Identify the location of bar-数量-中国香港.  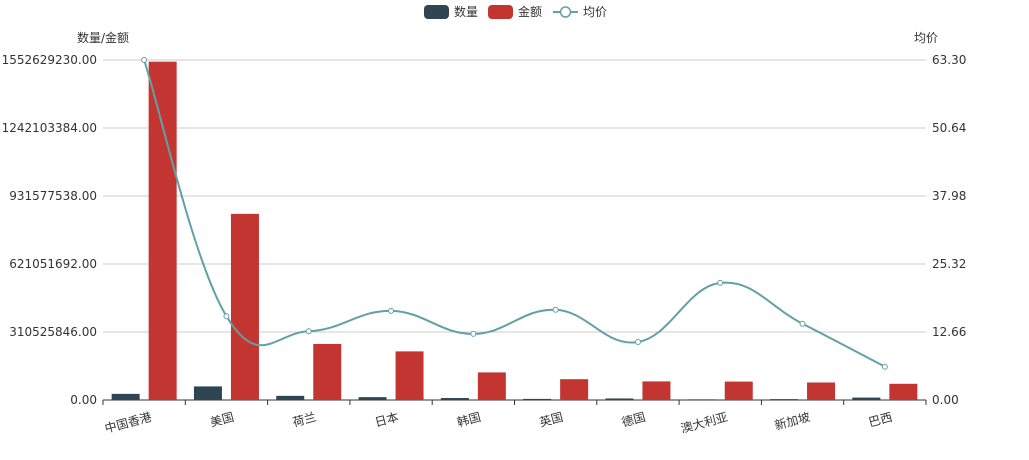
(125, 396).